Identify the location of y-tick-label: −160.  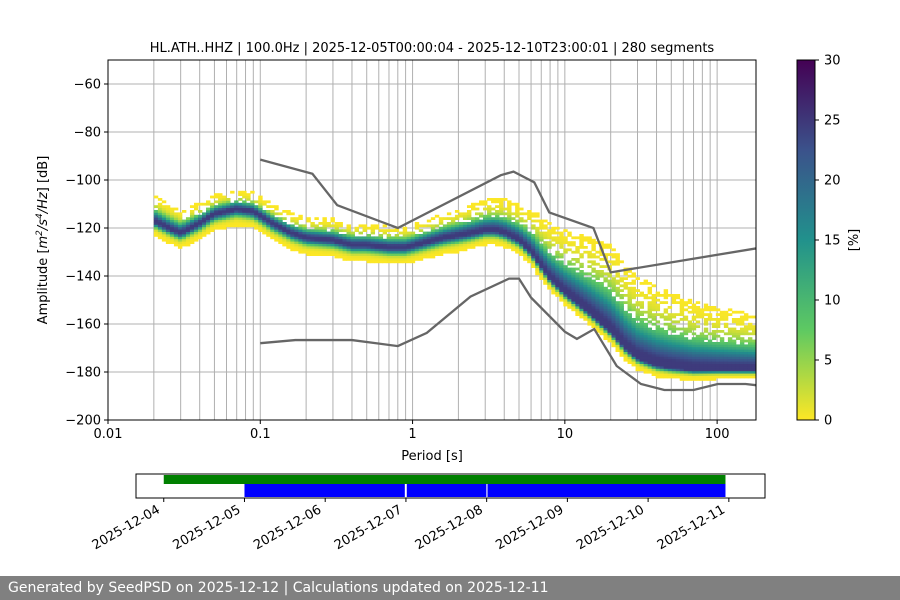
(83, 325).